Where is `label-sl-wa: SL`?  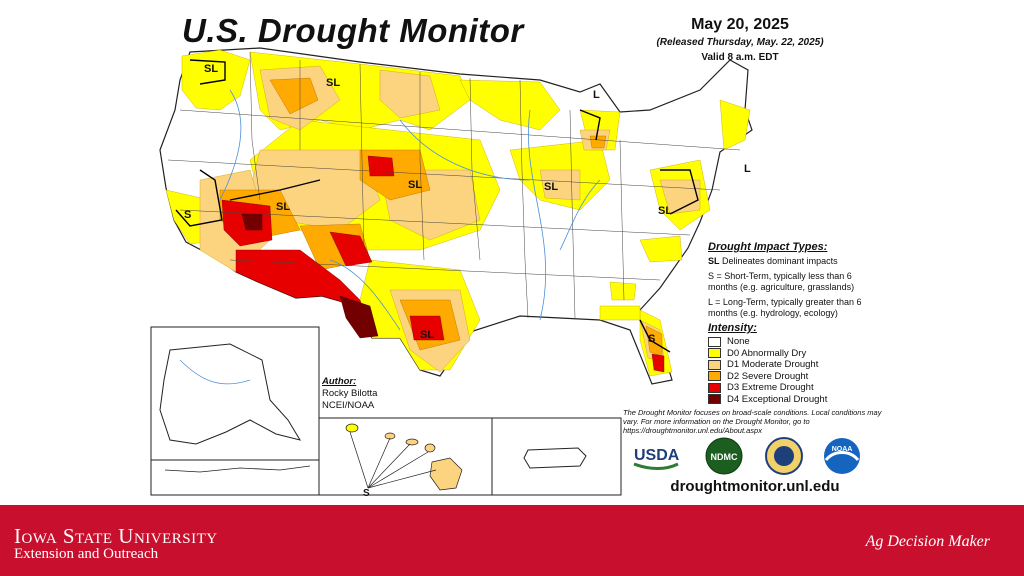 label-sl-wa: SL is located at coordinates (211, 69).